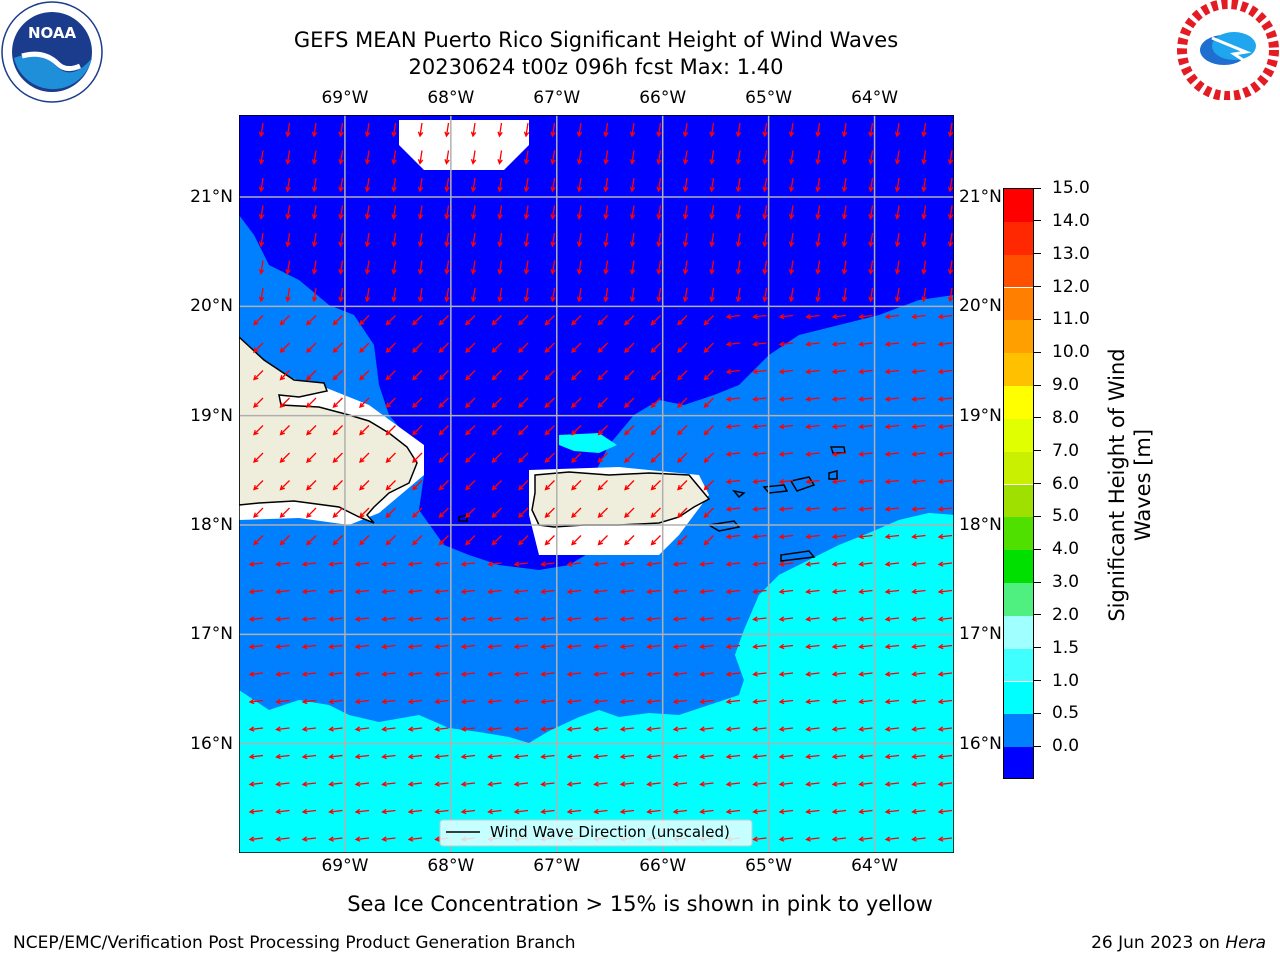 The image size is (1280, 960). I want to click on lat-tick-right: 17°N, so click(980, 634).